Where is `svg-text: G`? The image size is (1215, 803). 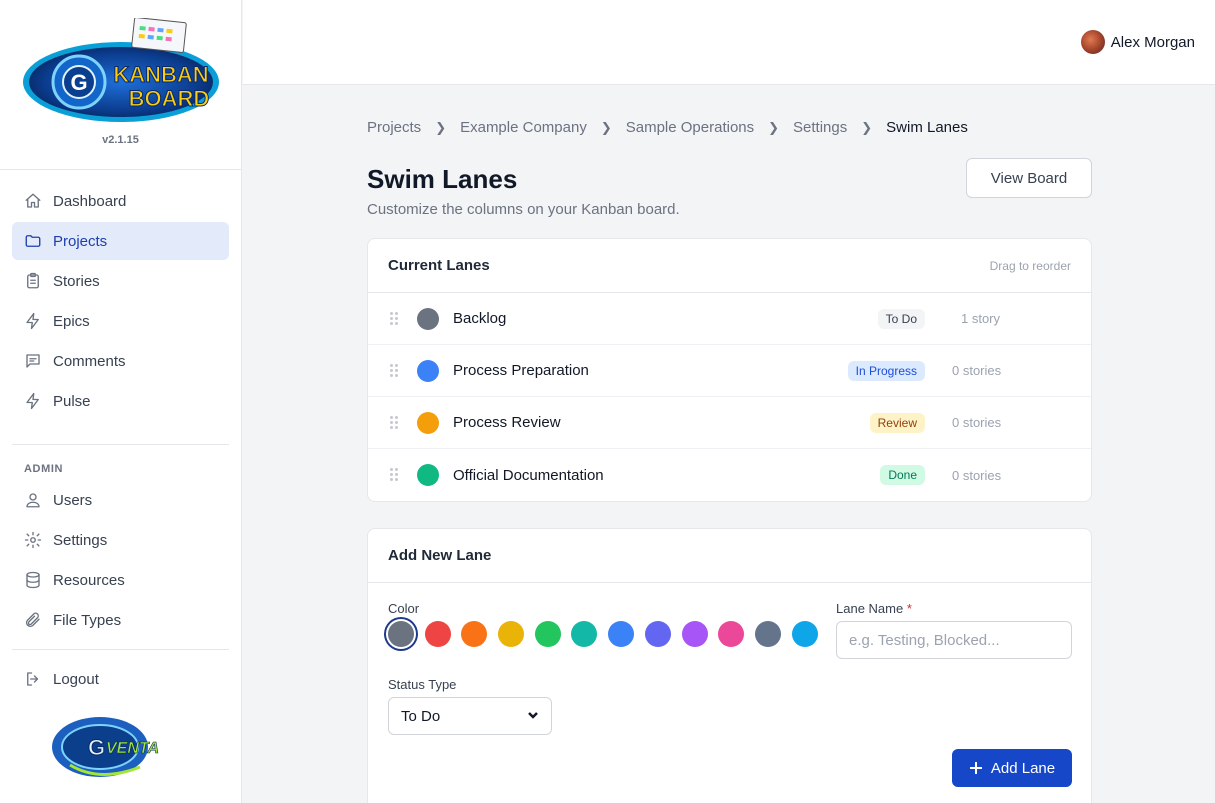 svg-text: G is located at coordinates (96, 747).